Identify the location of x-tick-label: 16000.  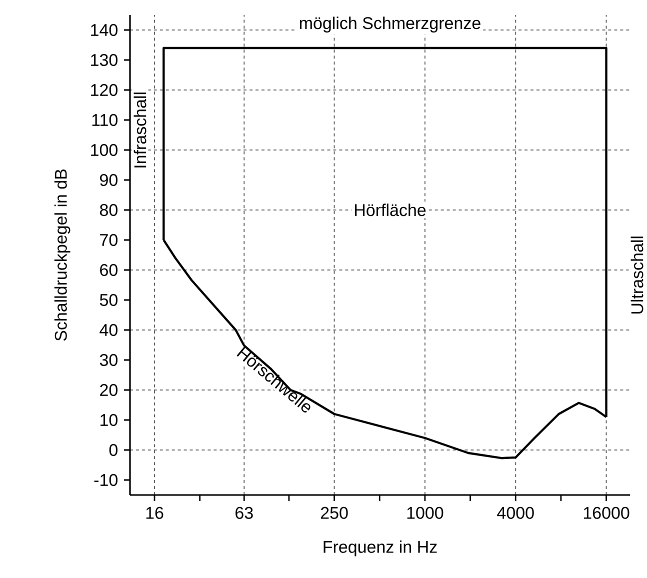
(607, 512).